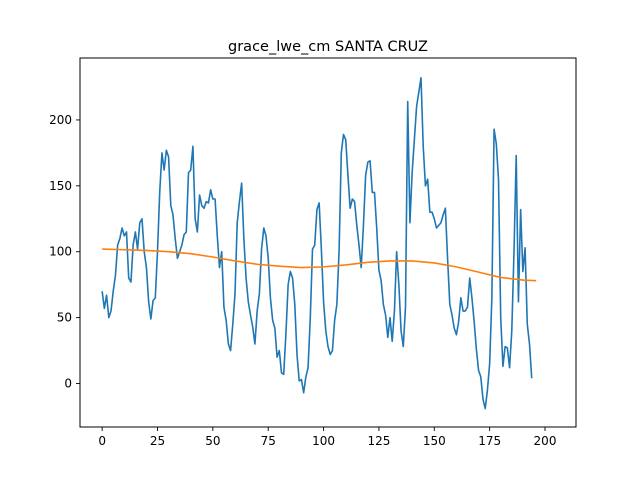  What do you see at coordinates (489, 441) in the screenshot?
I see `x-tick-label: 175` at bounding box center [489, 441].